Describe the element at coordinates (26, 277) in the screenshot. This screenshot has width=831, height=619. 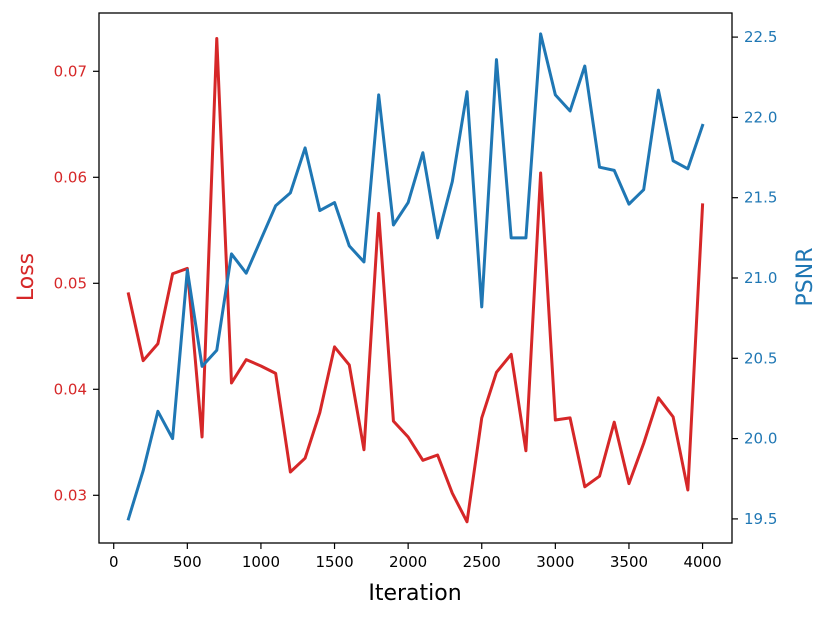
I see `left-axis-label: Loss` at that location.